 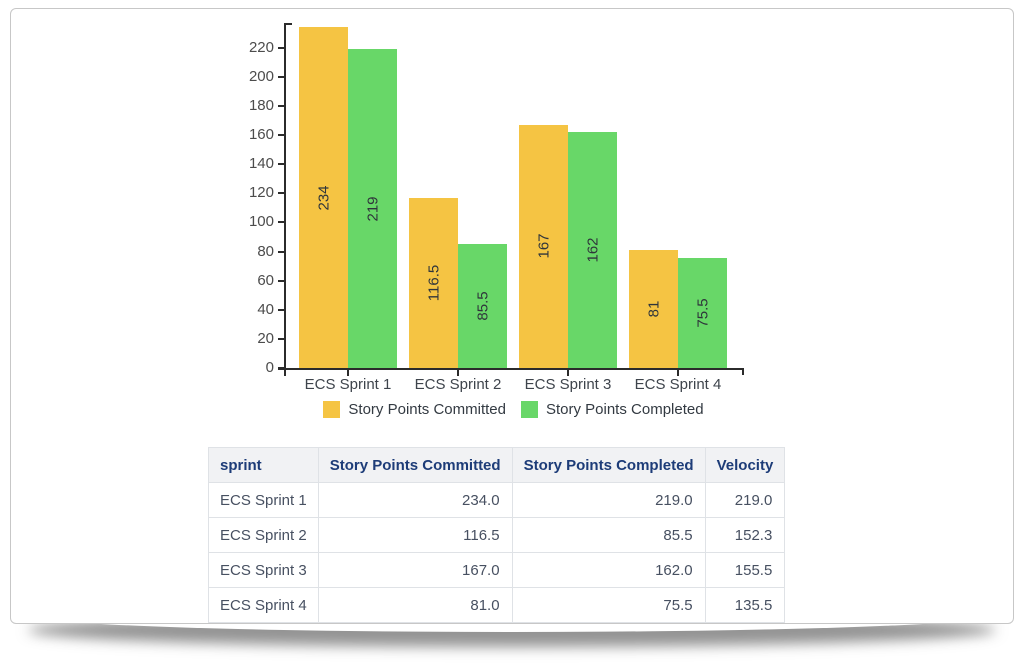 What do you see at coordinates (608, 570) in the screenshot?
I see `value-cell: 162.0` at bounding box center [608, 570].